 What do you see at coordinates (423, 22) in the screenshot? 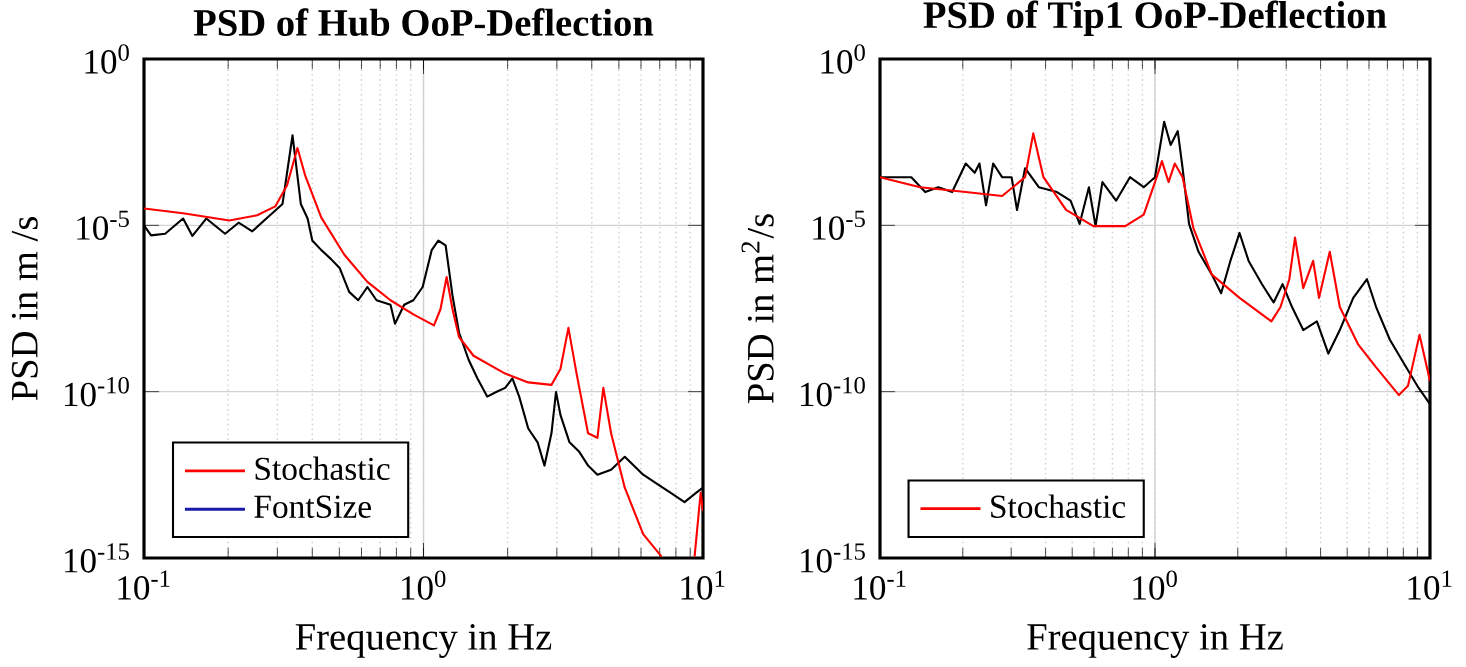
I see `chart-title: PSD of Hub OoP-Deflection` at bounding box center [423, 22].